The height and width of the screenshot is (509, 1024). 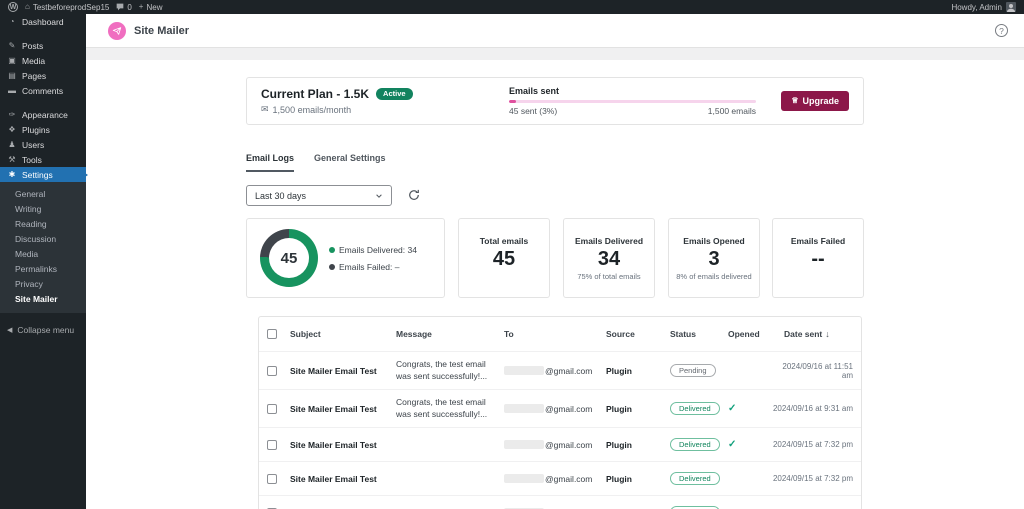 What do you see at coordinates (620, 334) in the screenshot?
I see `col-source: Source` at bounding box center [620, 334].